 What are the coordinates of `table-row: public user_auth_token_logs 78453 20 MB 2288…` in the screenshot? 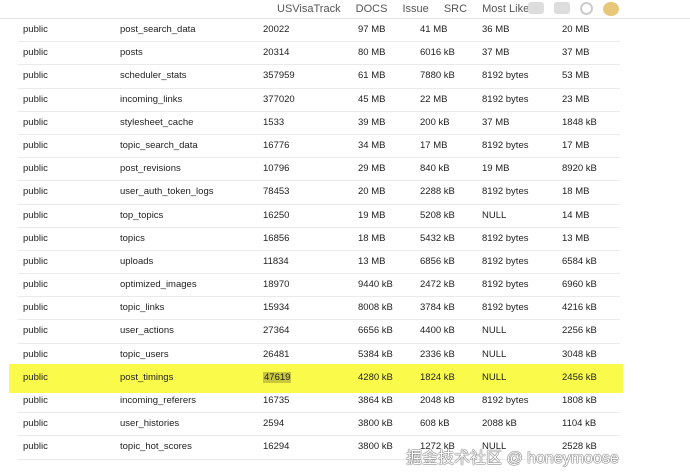 It's located at (319, 193).